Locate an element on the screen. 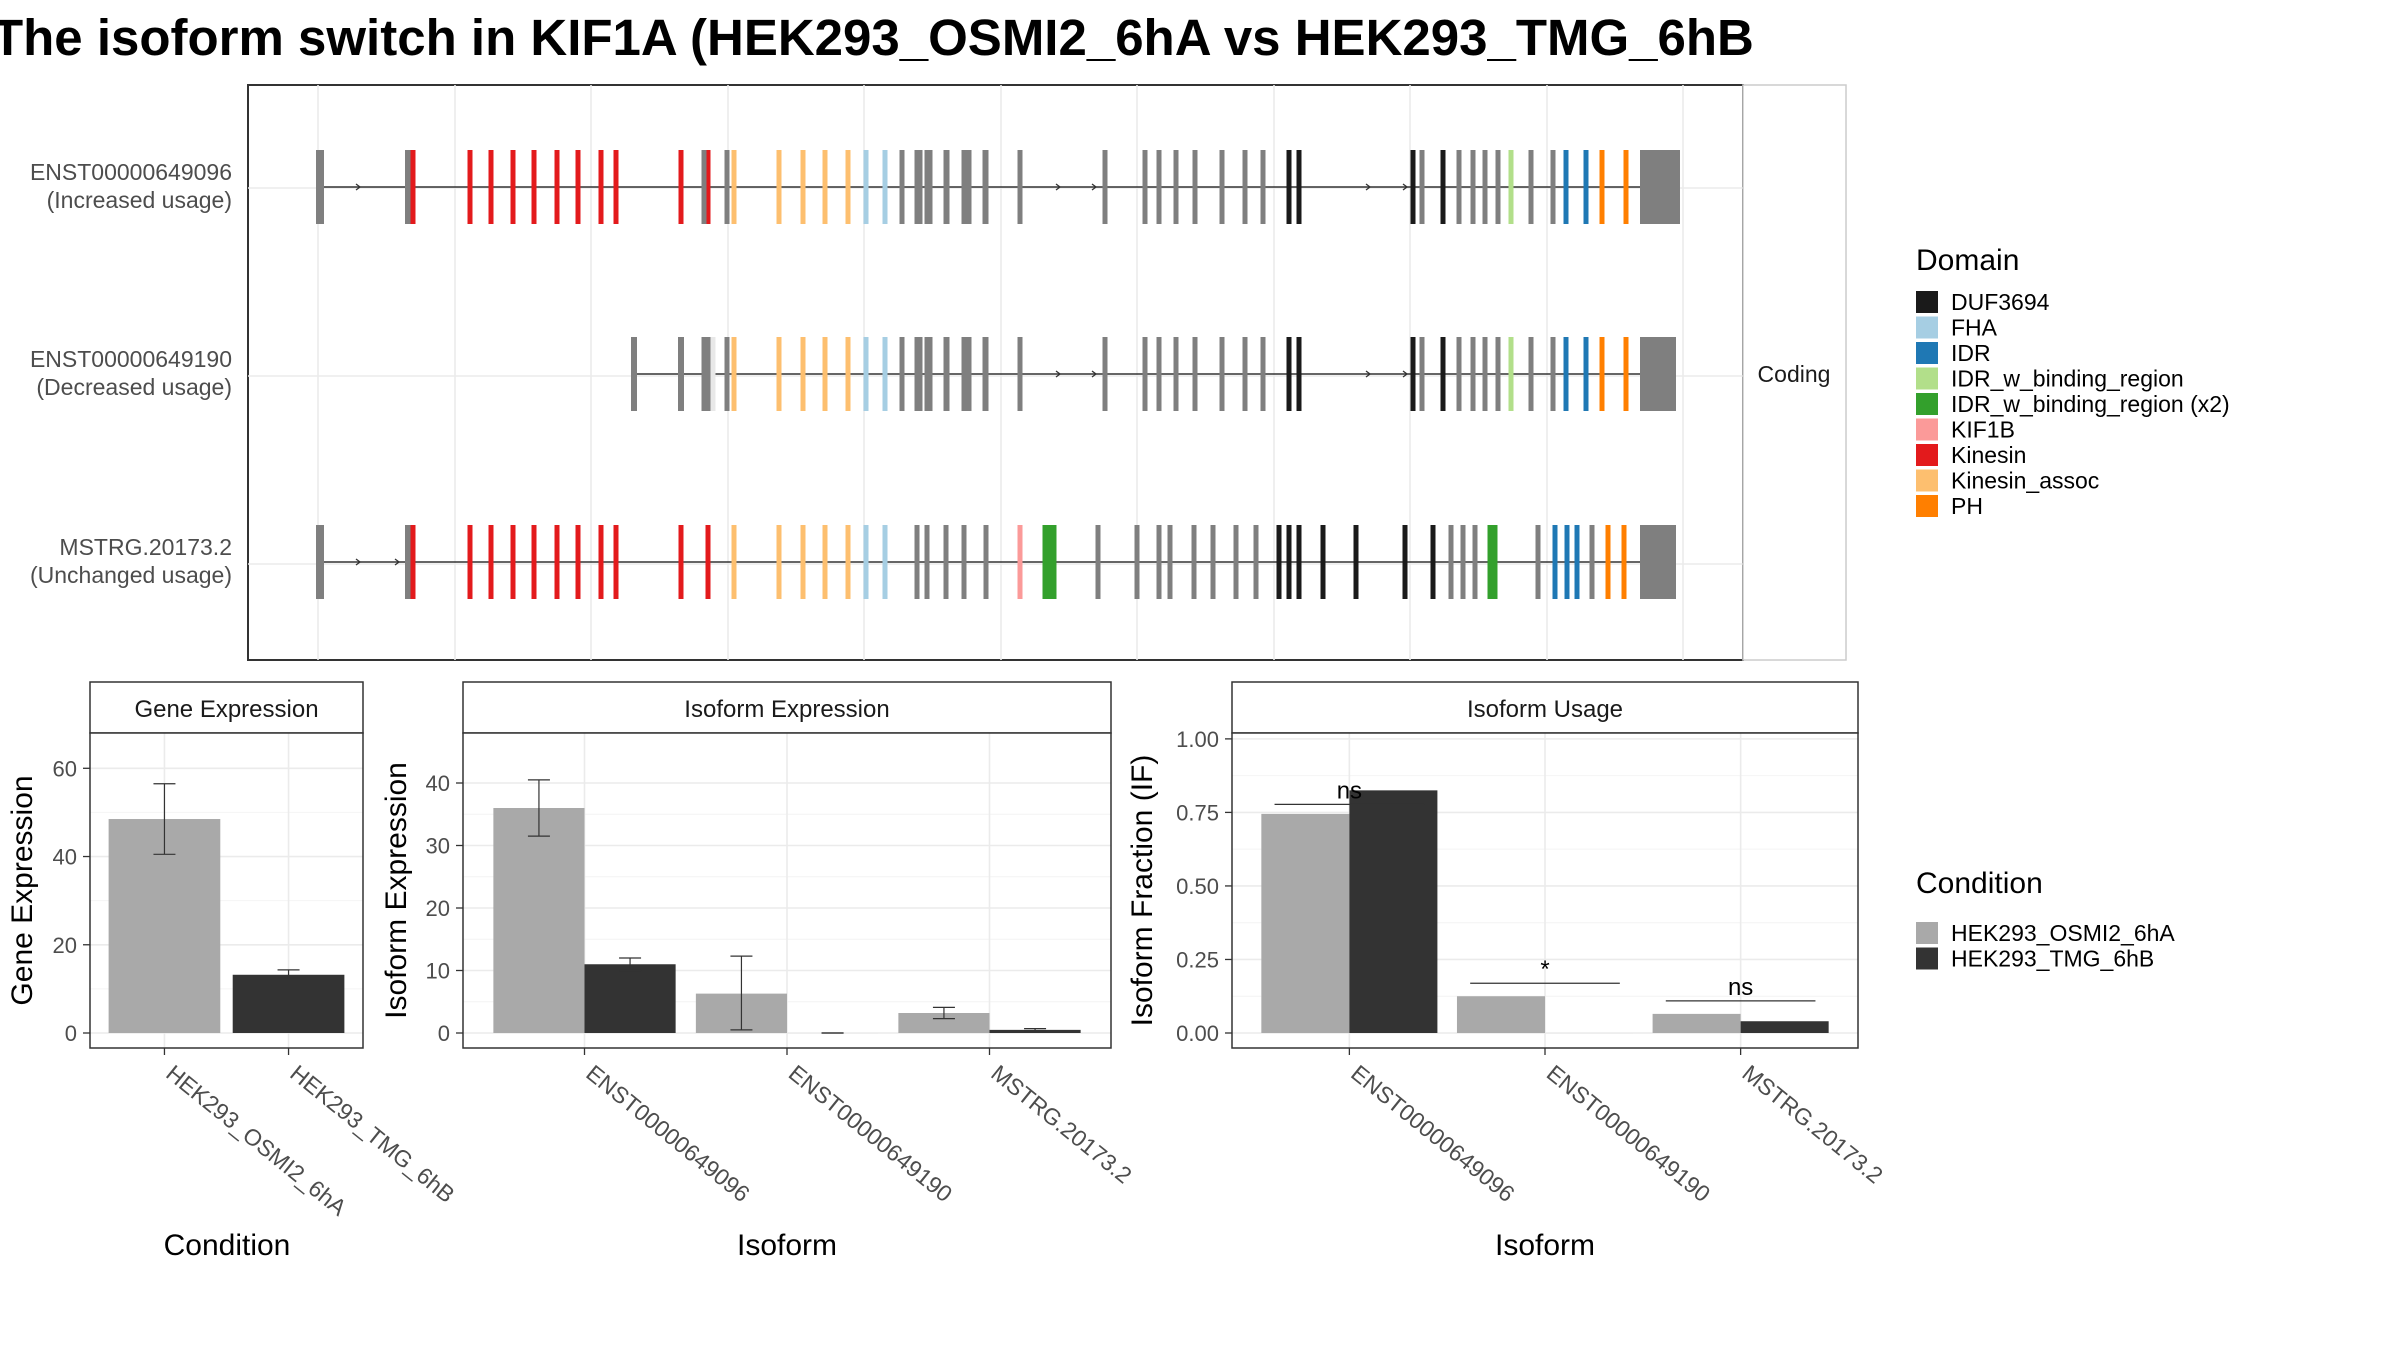 This screenshot has width=2400, height=1350. y-axis-title: Gene Expression is located at coordinates (22, 890).